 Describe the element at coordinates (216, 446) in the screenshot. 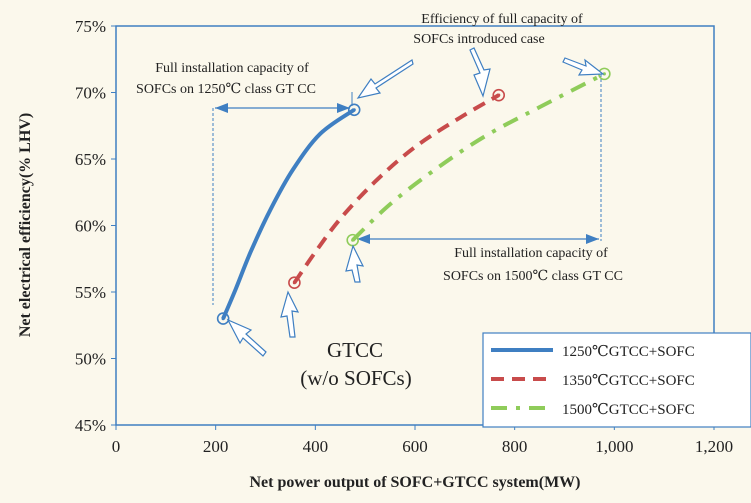

I see `x-tick-label: 200` at that location.